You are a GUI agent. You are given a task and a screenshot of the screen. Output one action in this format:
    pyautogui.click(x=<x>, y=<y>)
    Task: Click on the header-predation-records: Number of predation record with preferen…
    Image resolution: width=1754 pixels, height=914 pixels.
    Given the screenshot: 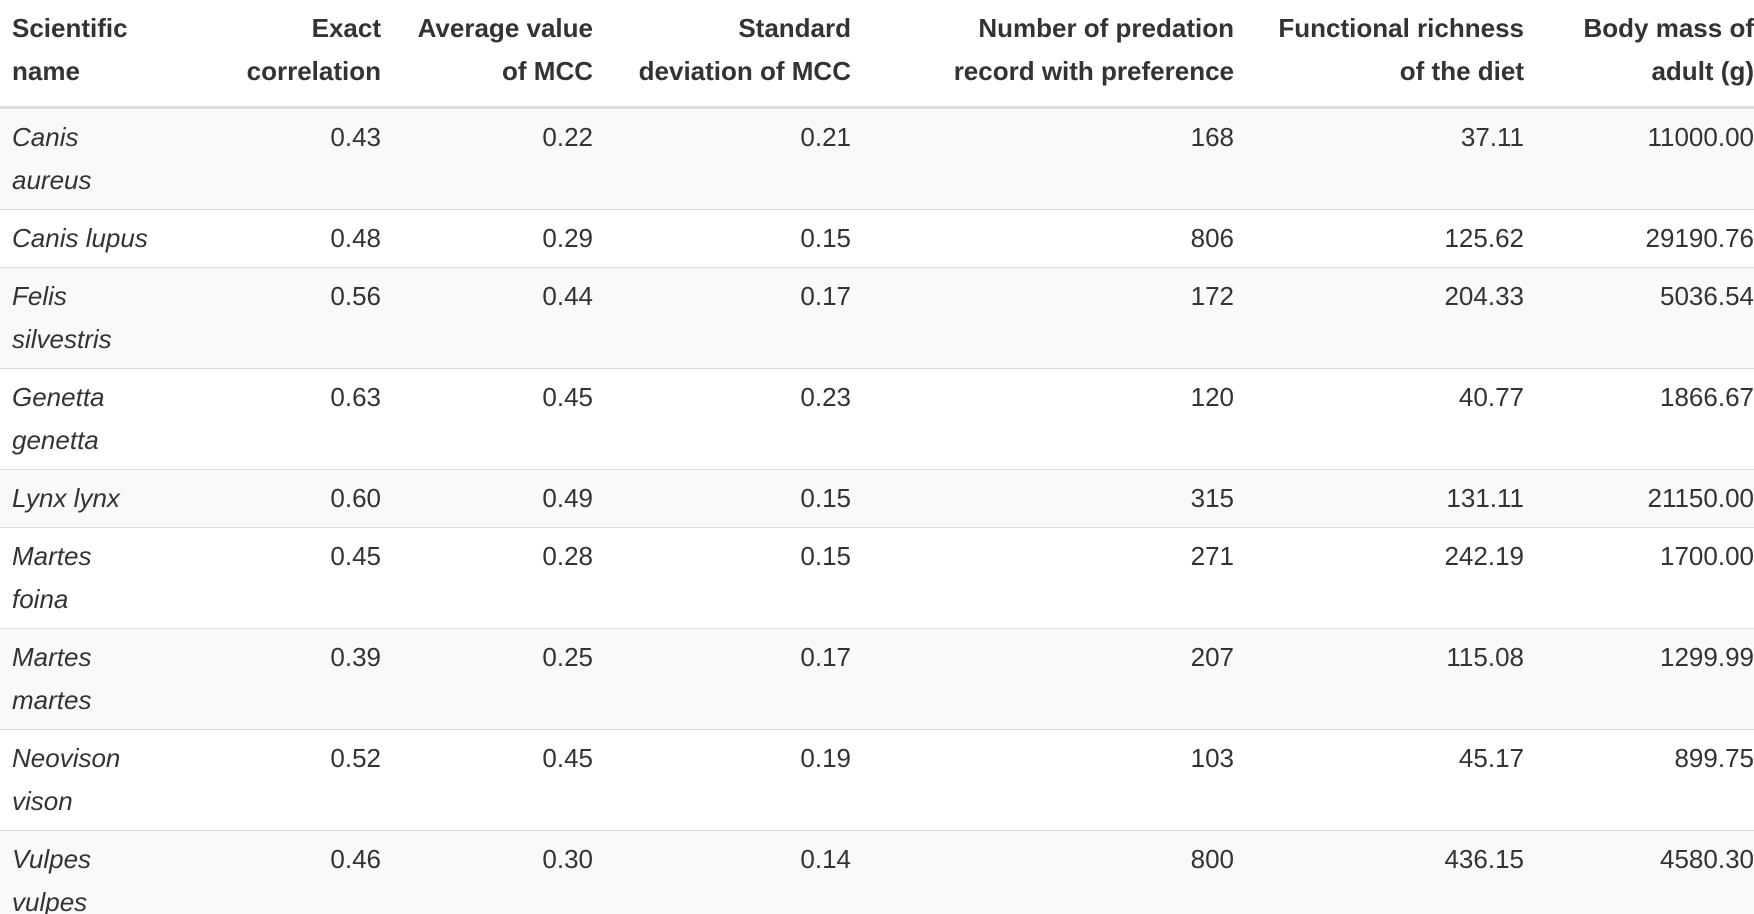 What is the action you would take?
    pyautogui.click(x=1042, y=54)
    